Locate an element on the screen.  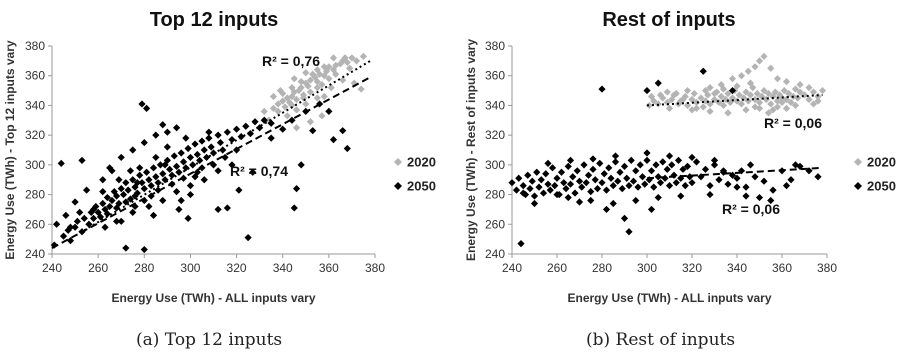
x-tick-label: 280 is located at coordinates (602, 268).